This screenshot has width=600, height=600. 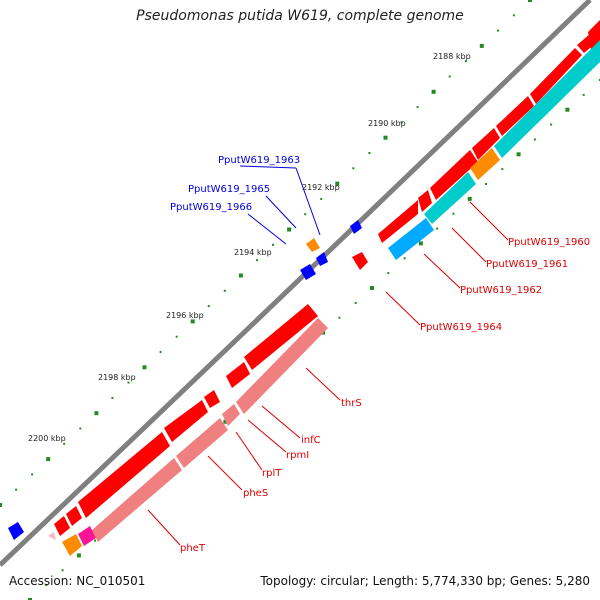 What do you see at coordinates (461, 327) in the screenshot?
I see `gene-label: PputW619_1964` at bounding box center [461, 327].